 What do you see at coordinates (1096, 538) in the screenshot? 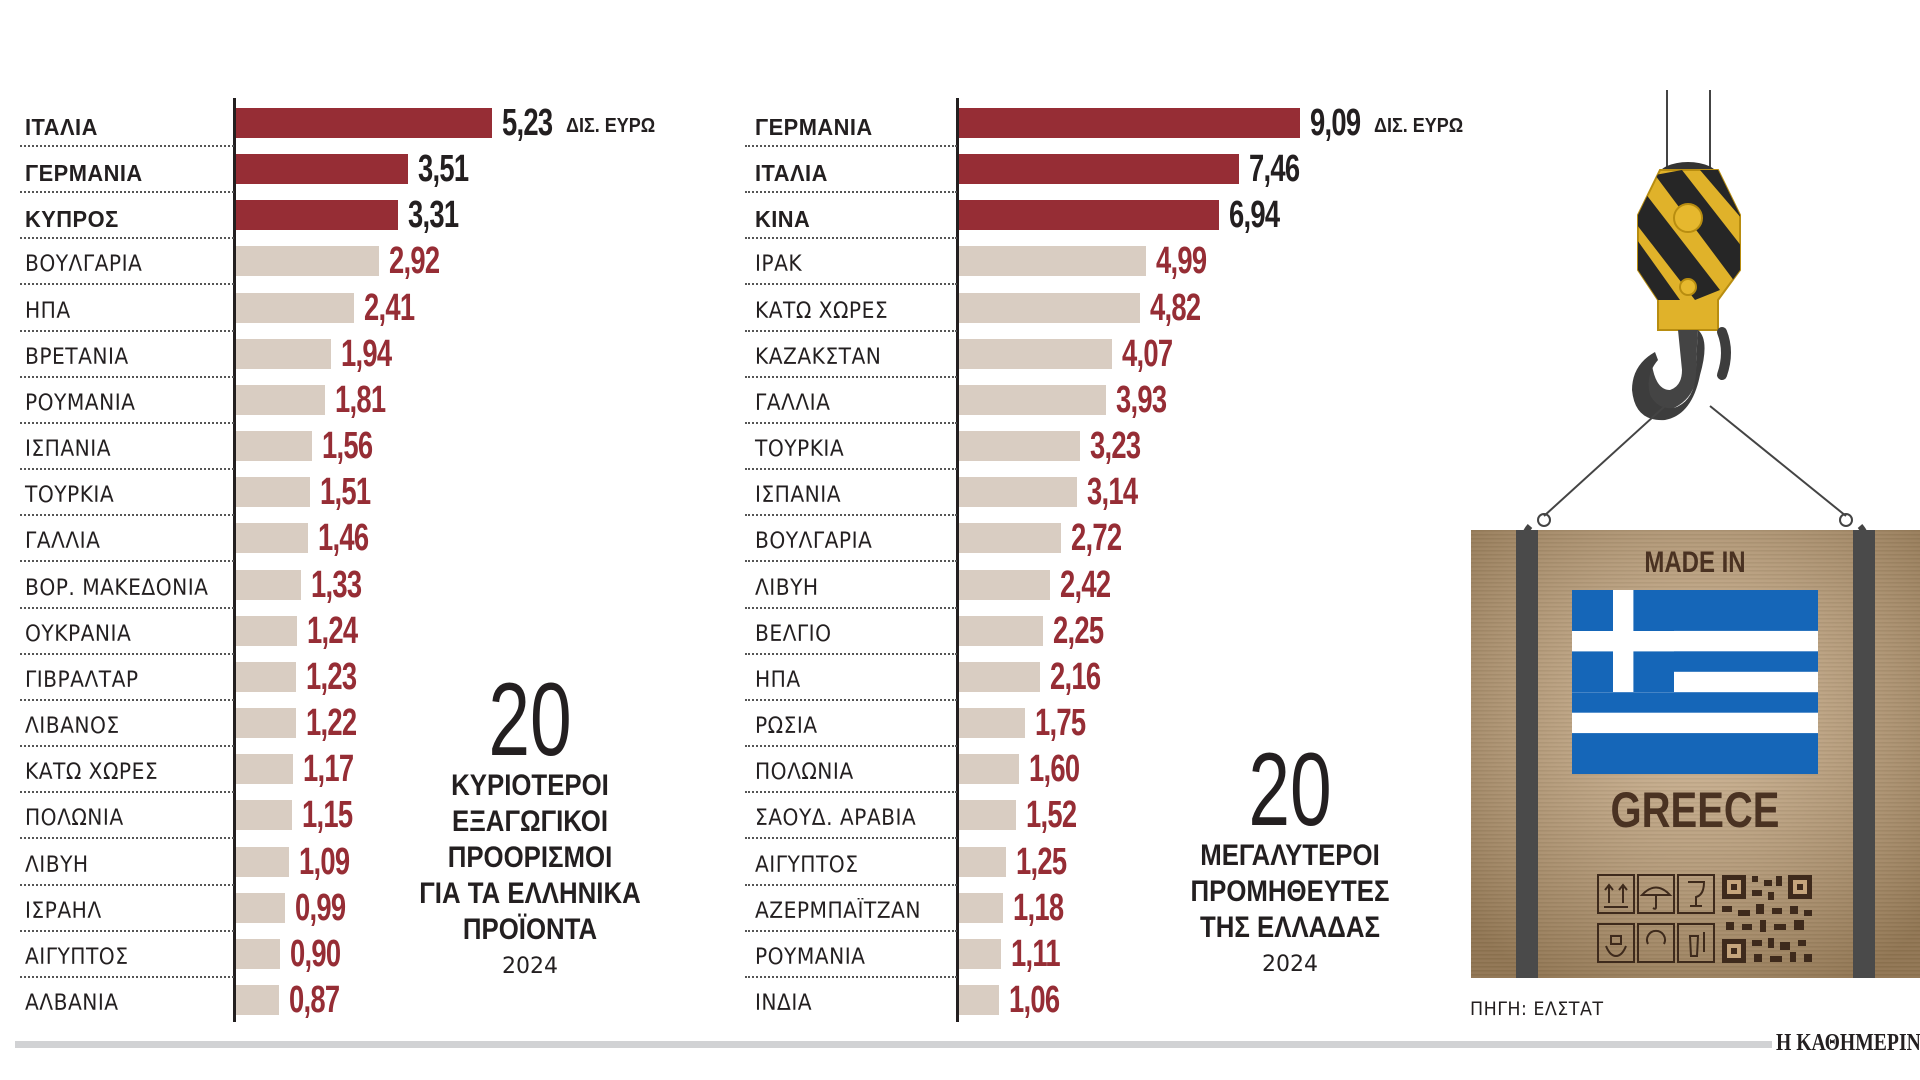
I see `data-label: 2,72` at bounding box center [1096, 538].